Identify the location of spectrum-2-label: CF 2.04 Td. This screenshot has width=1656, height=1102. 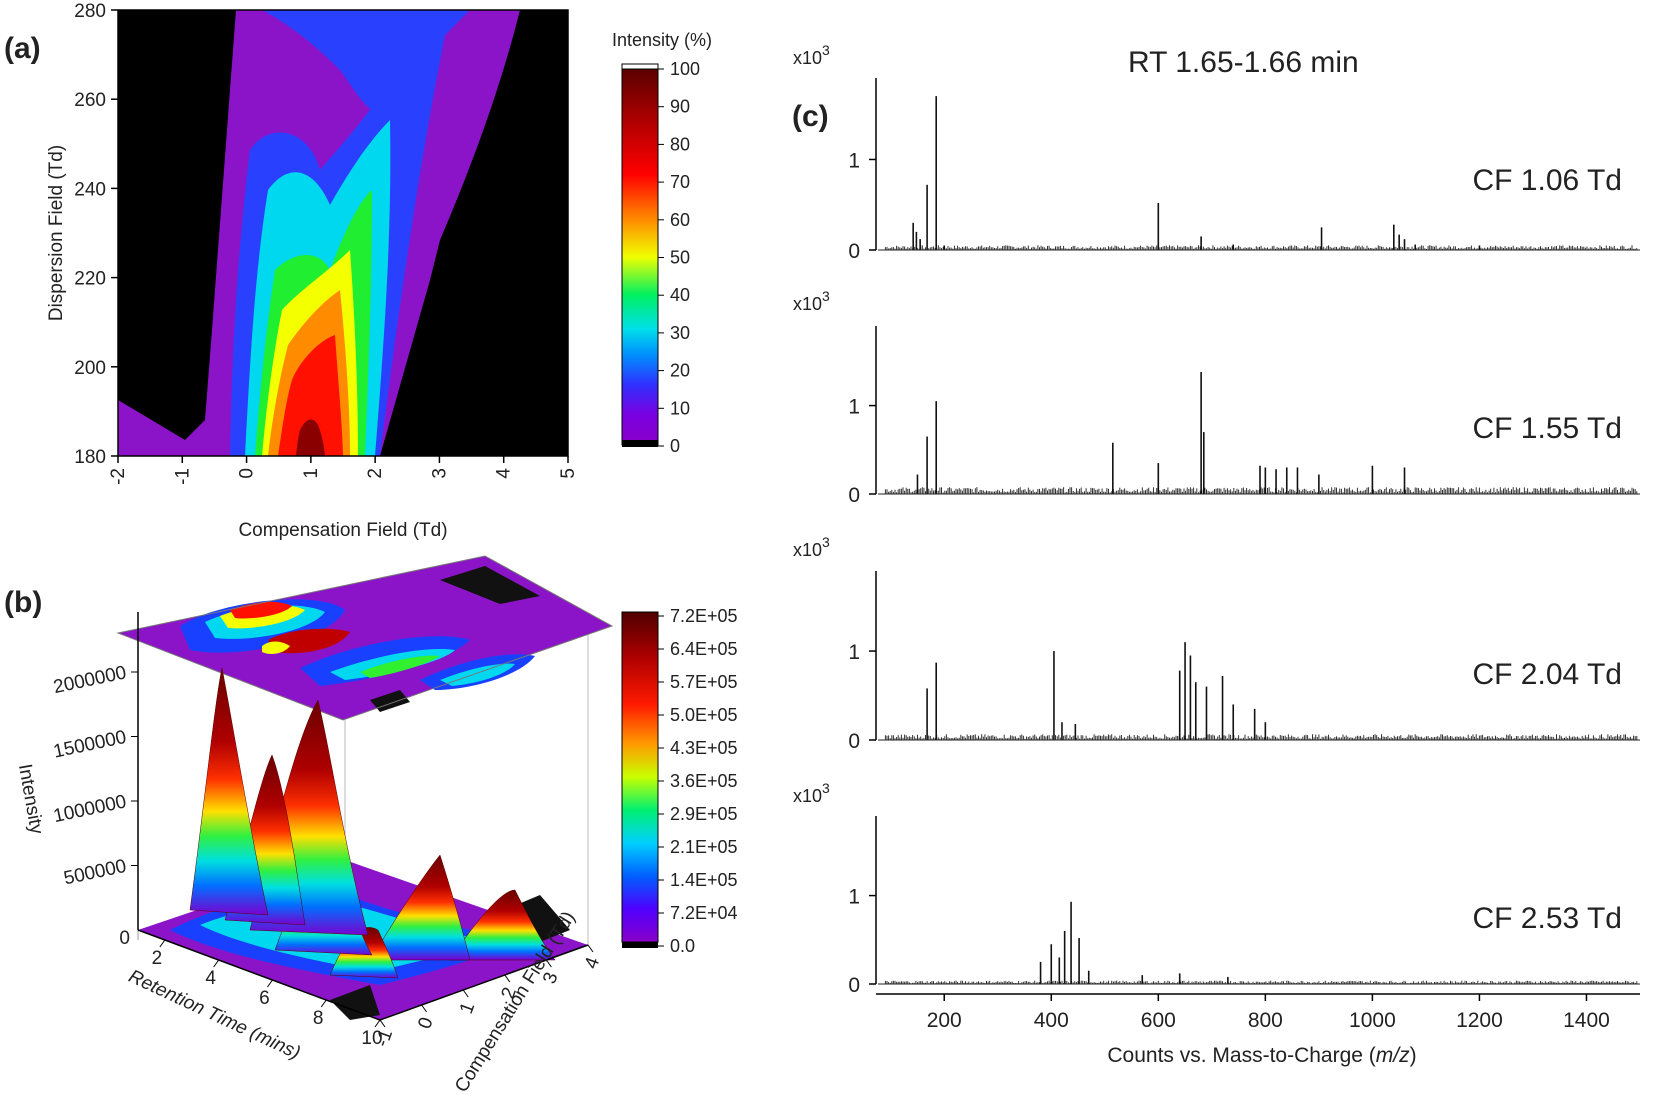
(1547, 674).